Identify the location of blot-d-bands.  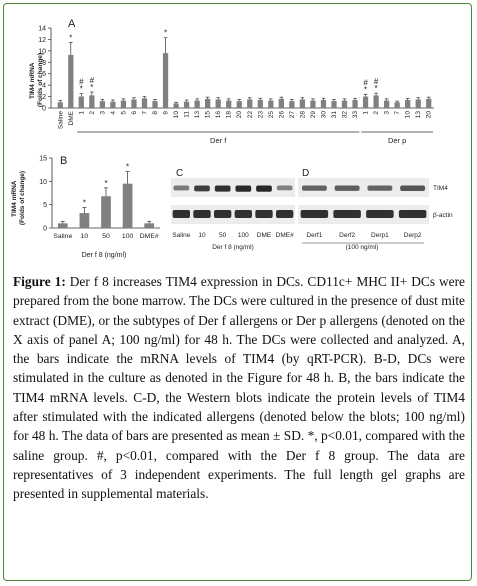
(363, 201).